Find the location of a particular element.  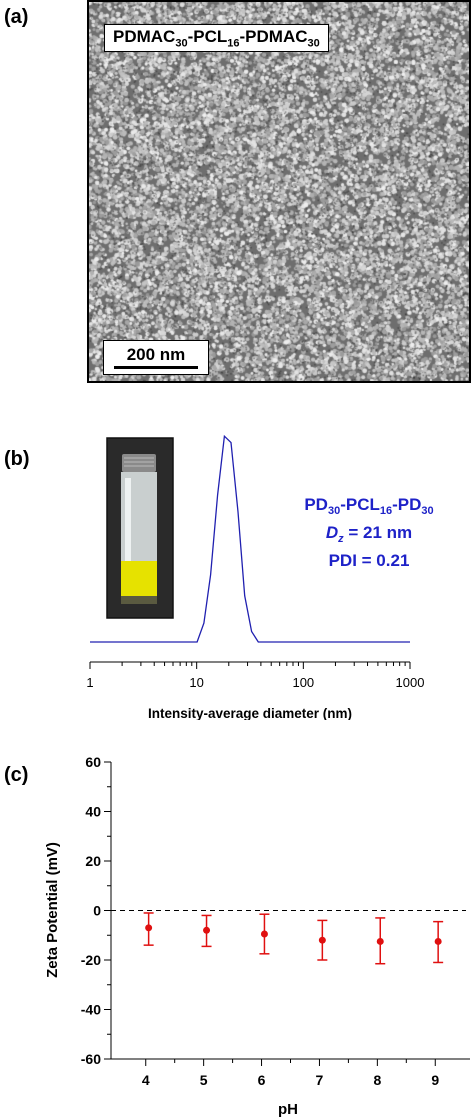

sample-text-2: -PCL is located at coordinates (207, 36).